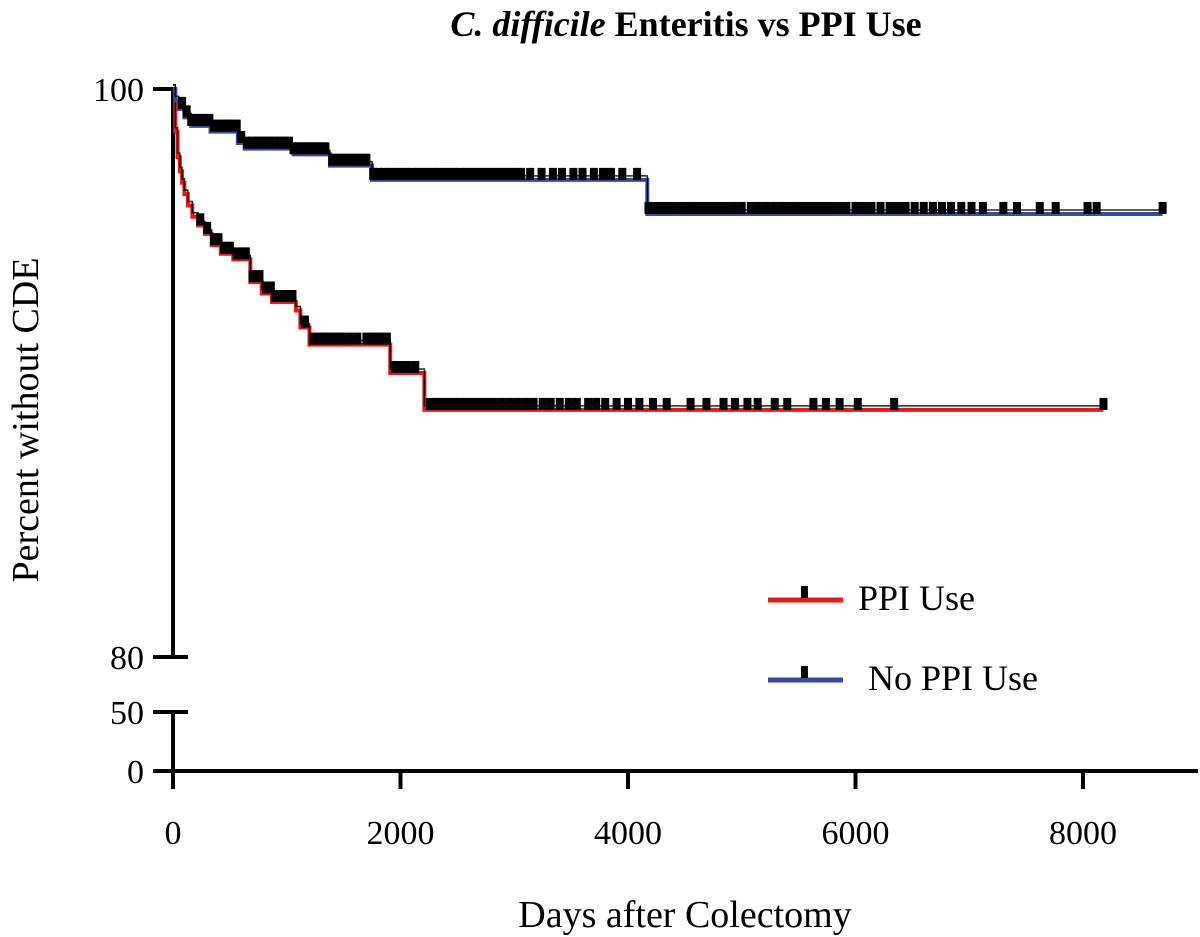 This screenshot has width=1200, height=937. What do you see at coordinates (127, 658) in the screenshot?
I see `y-tick-label: 80` at bounding box center [127, 658].